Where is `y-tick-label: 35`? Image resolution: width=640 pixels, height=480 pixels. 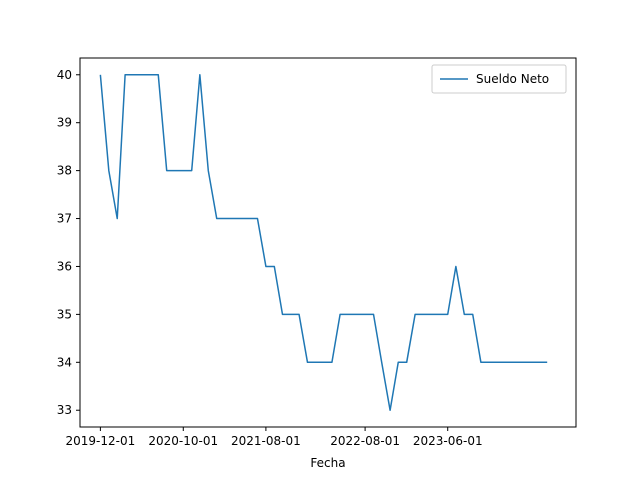 y-tick-label: 35 is located at coordinates (64, 314).